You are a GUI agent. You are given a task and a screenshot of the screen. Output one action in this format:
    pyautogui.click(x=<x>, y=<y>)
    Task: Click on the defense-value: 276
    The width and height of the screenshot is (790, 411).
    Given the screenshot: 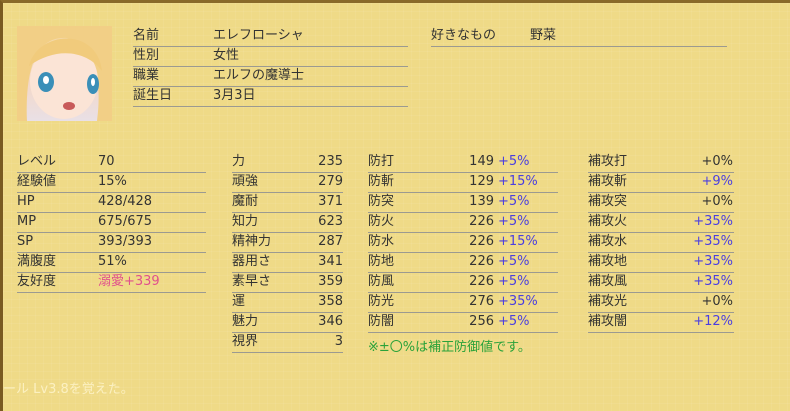 What is the action you would take?
    pyautogui.click(x=481, y=301)
    